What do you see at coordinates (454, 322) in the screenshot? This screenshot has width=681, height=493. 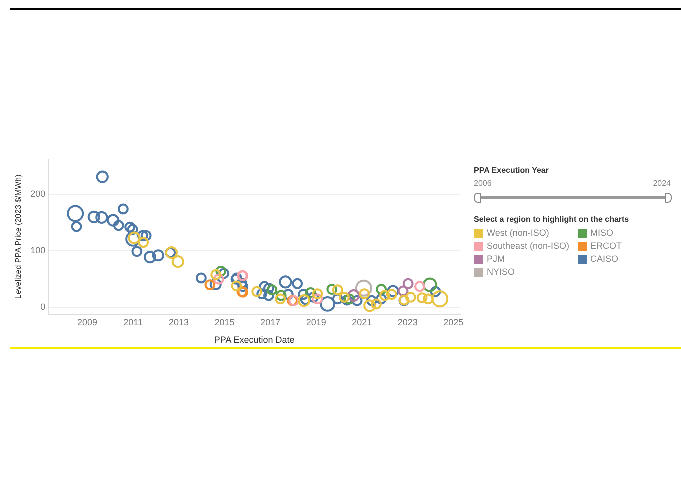 I see `x-tick-label: 2025` at bounding box center [454, 322].